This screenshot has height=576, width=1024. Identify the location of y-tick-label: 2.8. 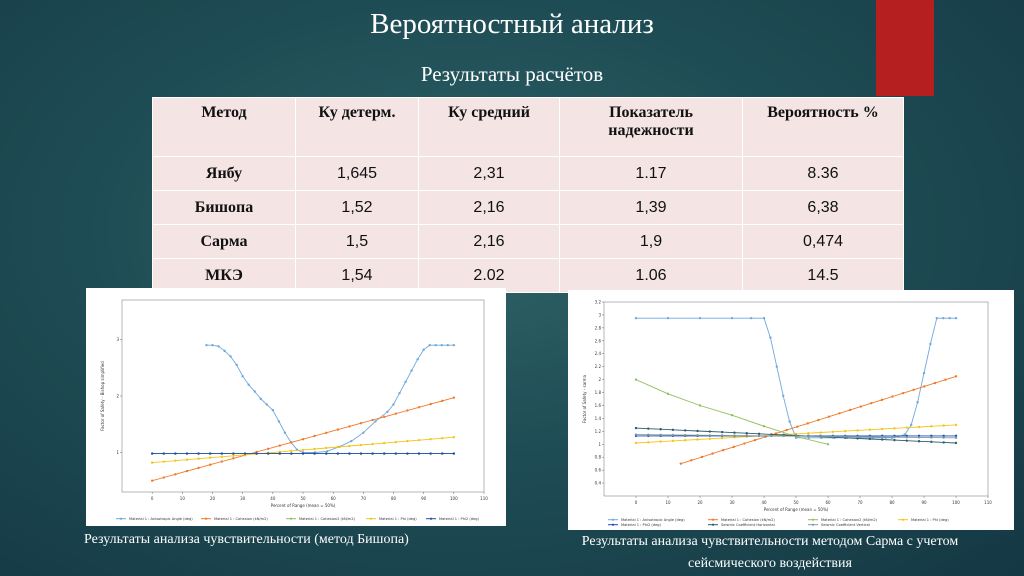
(598, 327).